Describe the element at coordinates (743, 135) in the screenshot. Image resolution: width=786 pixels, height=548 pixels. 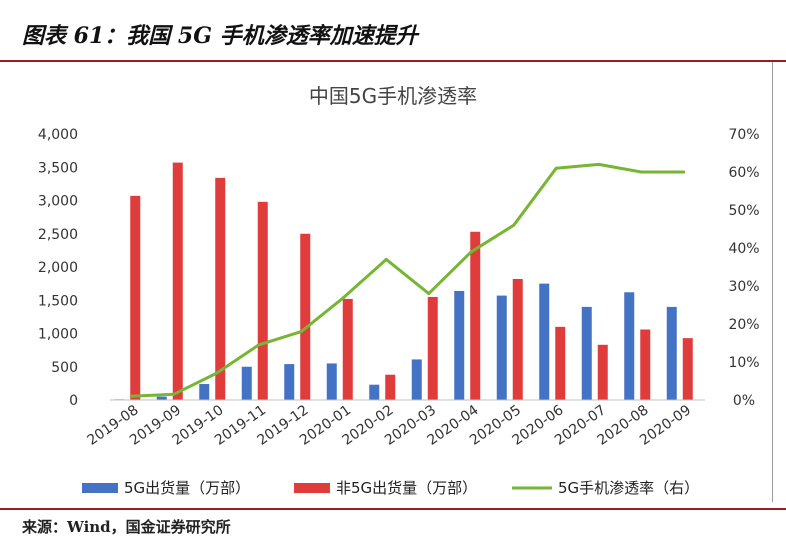
I see `y2-tick-label: 70%` at that location.